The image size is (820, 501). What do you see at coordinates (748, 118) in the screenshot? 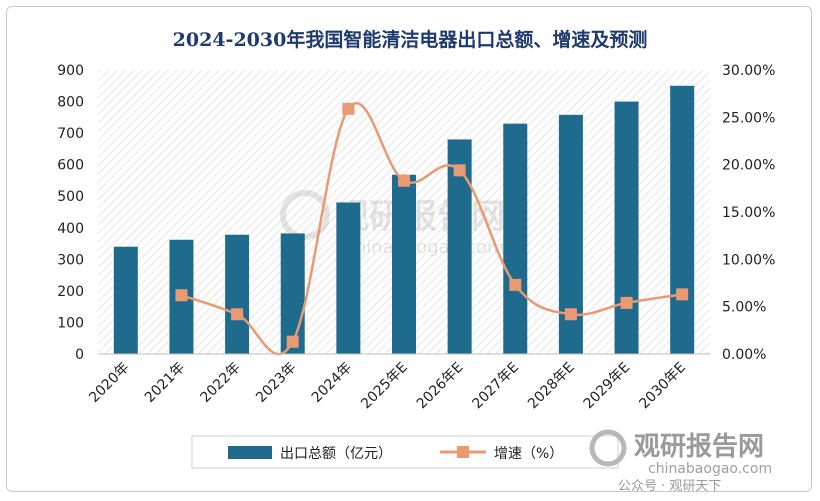
I see `right-tick-label: 25.00%` at bounding box center [748, 118].